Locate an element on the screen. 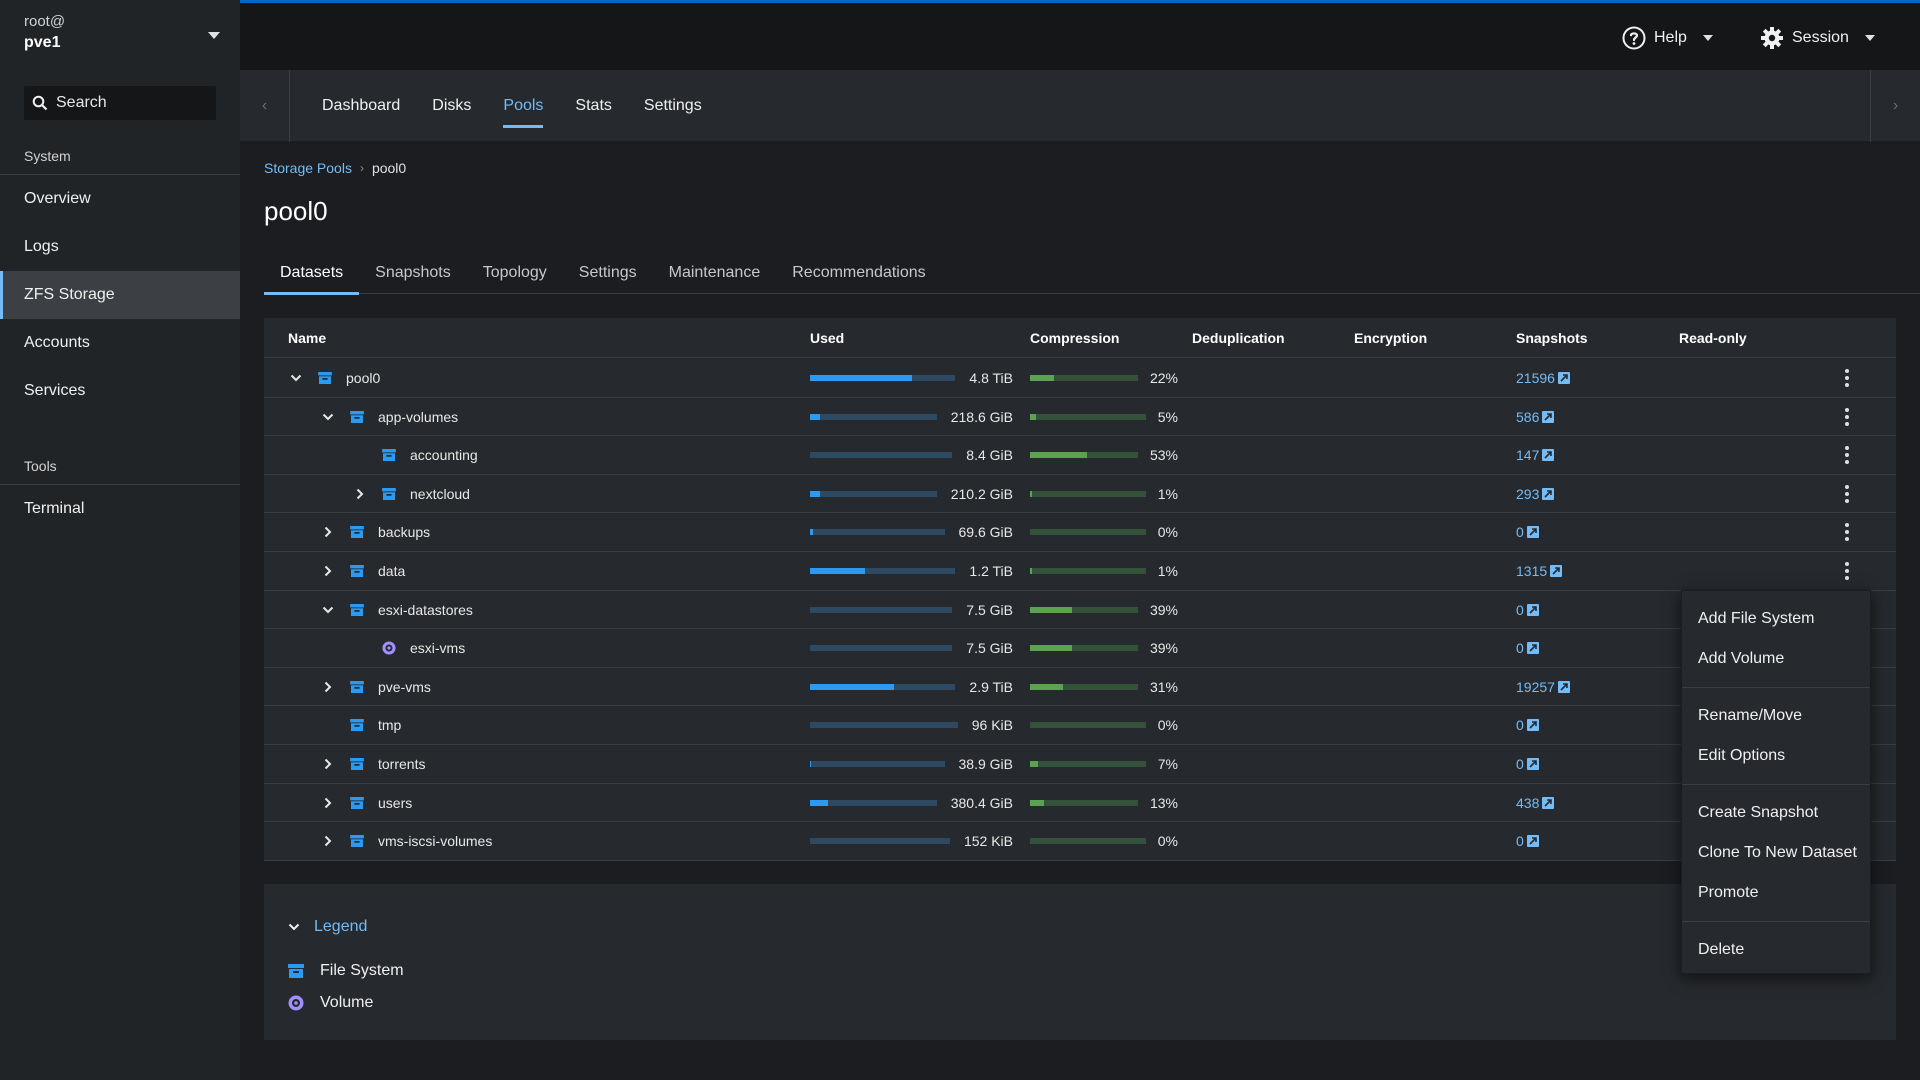 This screenshot has height=1080, width=1920. column-header-deduplication: Deduplication is located at coordinates (1238, 338).